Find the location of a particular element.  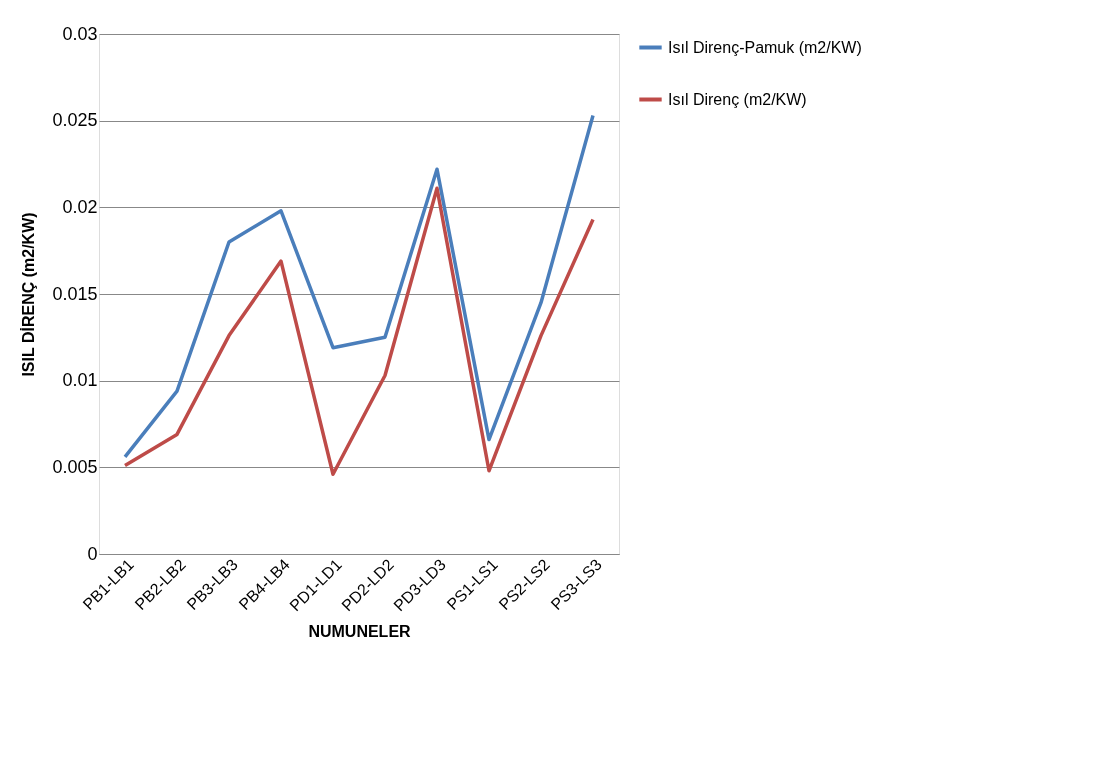

legend-label: Isıl Direnç (m2/KW) is located at coordinates (737, 99).